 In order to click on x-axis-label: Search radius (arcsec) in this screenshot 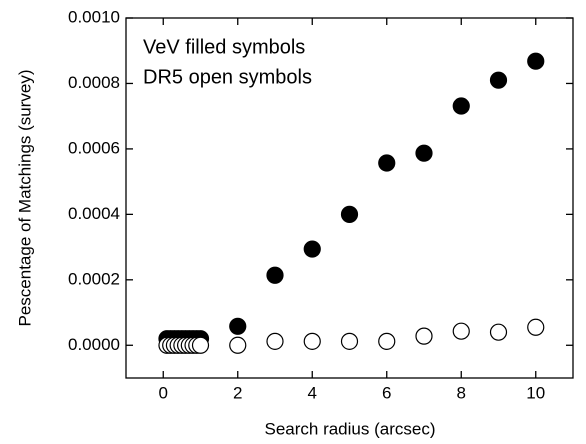, I will do `click(349, 428)`.